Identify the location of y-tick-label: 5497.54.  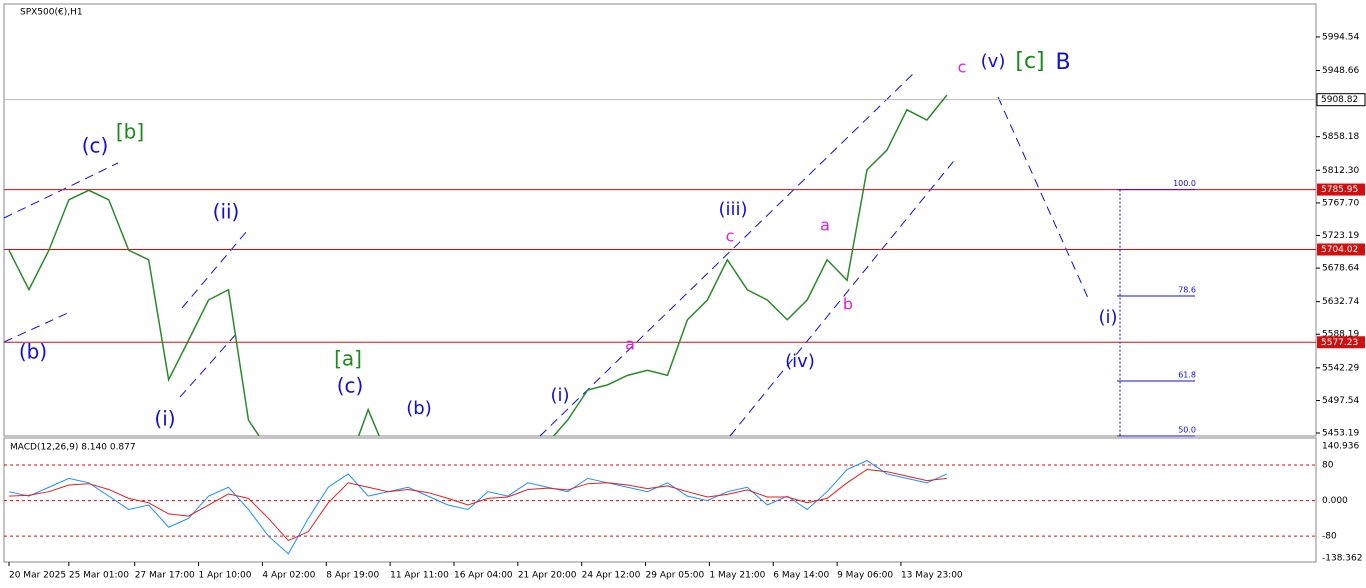
(1340, 401).